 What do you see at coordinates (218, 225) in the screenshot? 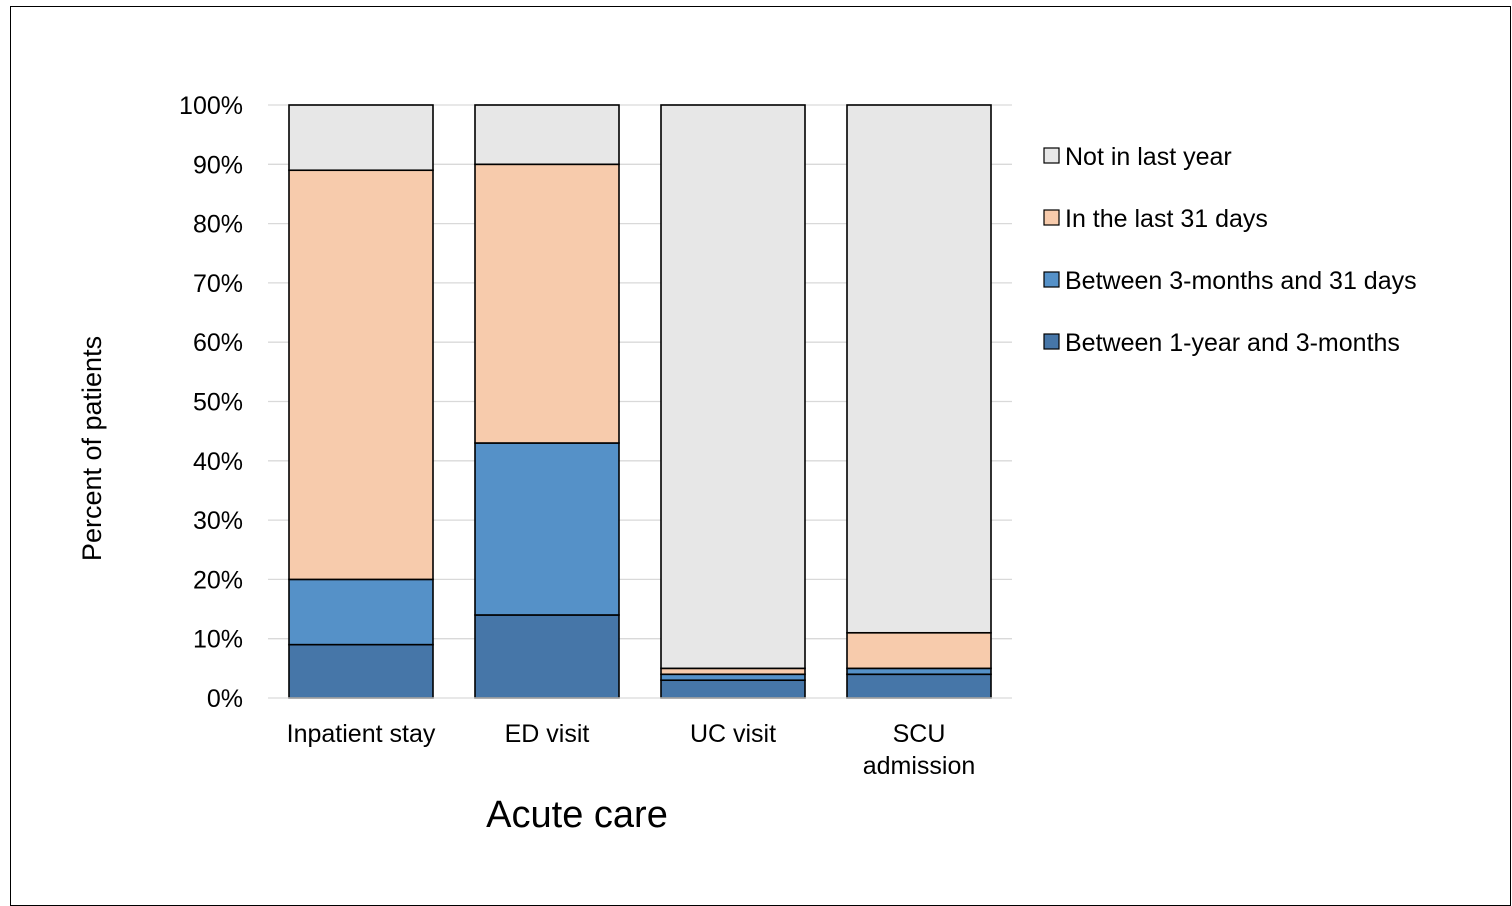
I see `y-tick-label: 80%` at bounding box center [218, 225].